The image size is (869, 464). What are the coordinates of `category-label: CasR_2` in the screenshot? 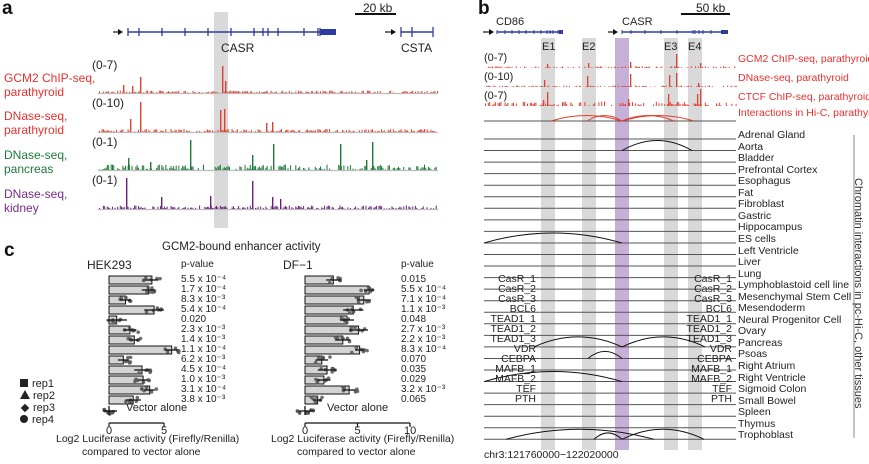 It's located at (713, 289).